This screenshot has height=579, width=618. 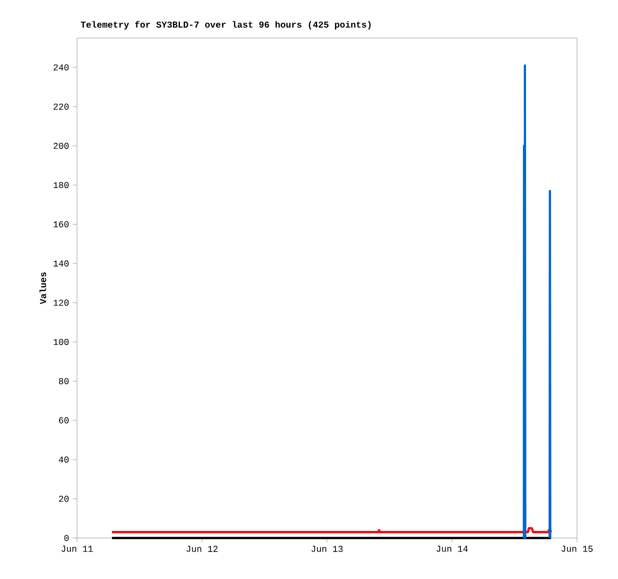 What do you see at coordinates (77, 549) in the screenshot?
I see `x-tick-label: Jun 11` at bounding box center [77, 549].